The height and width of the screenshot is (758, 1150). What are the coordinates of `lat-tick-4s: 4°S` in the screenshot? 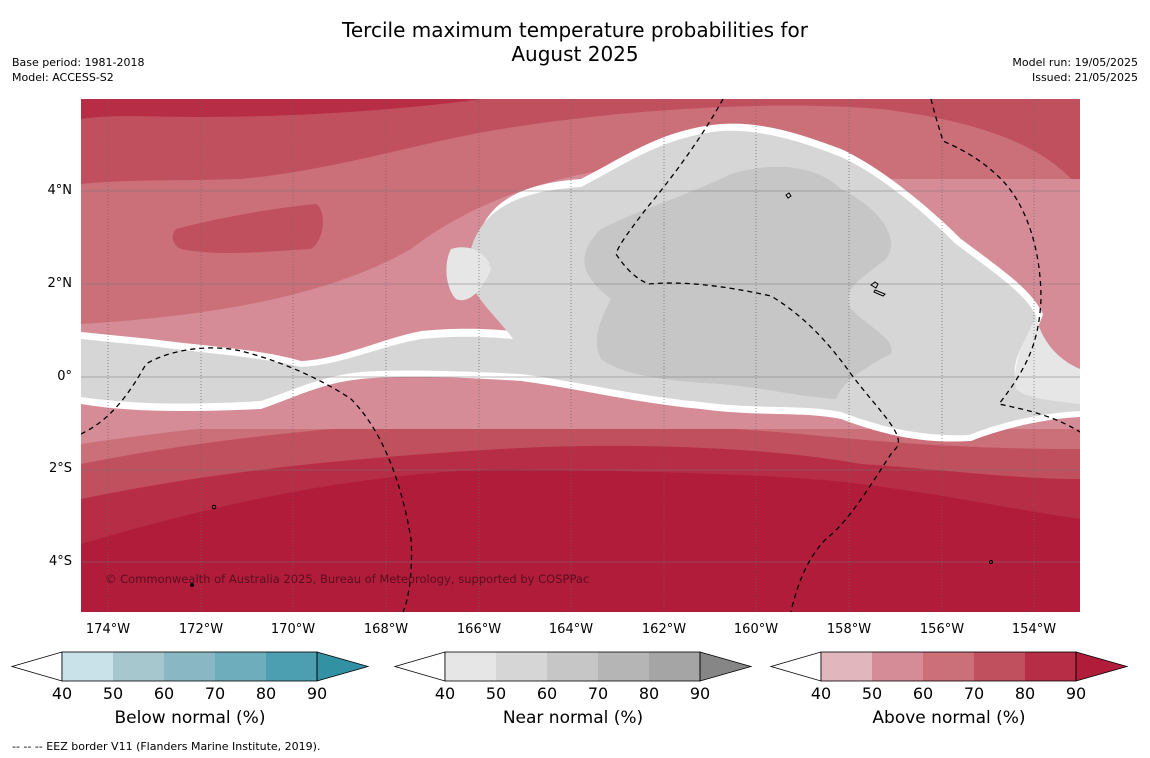 It's located at (60, 561).